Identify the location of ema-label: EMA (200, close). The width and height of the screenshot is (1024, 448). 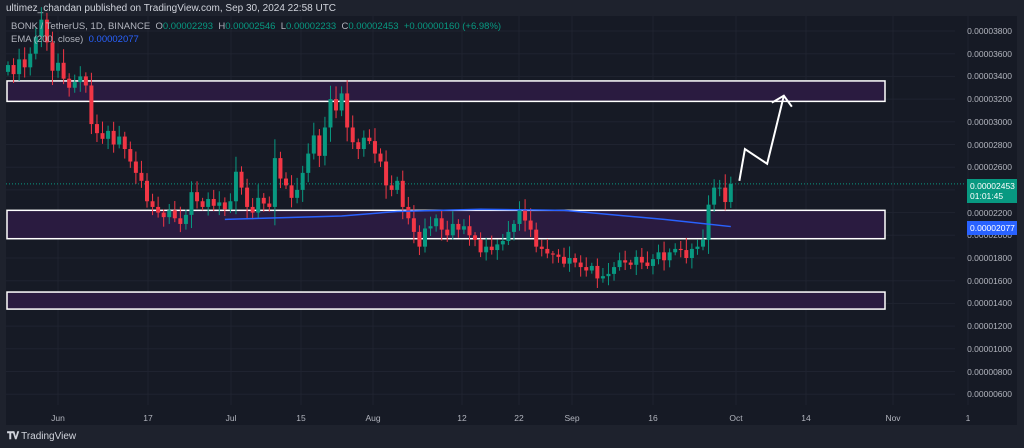
(47, 39).